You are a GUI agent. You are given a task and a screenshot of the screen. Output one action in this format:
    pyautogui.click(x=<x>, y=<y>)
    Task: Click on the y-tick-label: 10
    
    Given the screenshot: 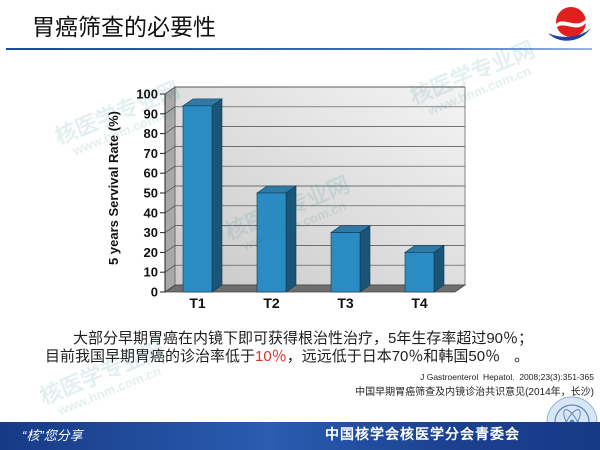 What is the action you would take?
    pyautogui.click(x=151, y=272)
    